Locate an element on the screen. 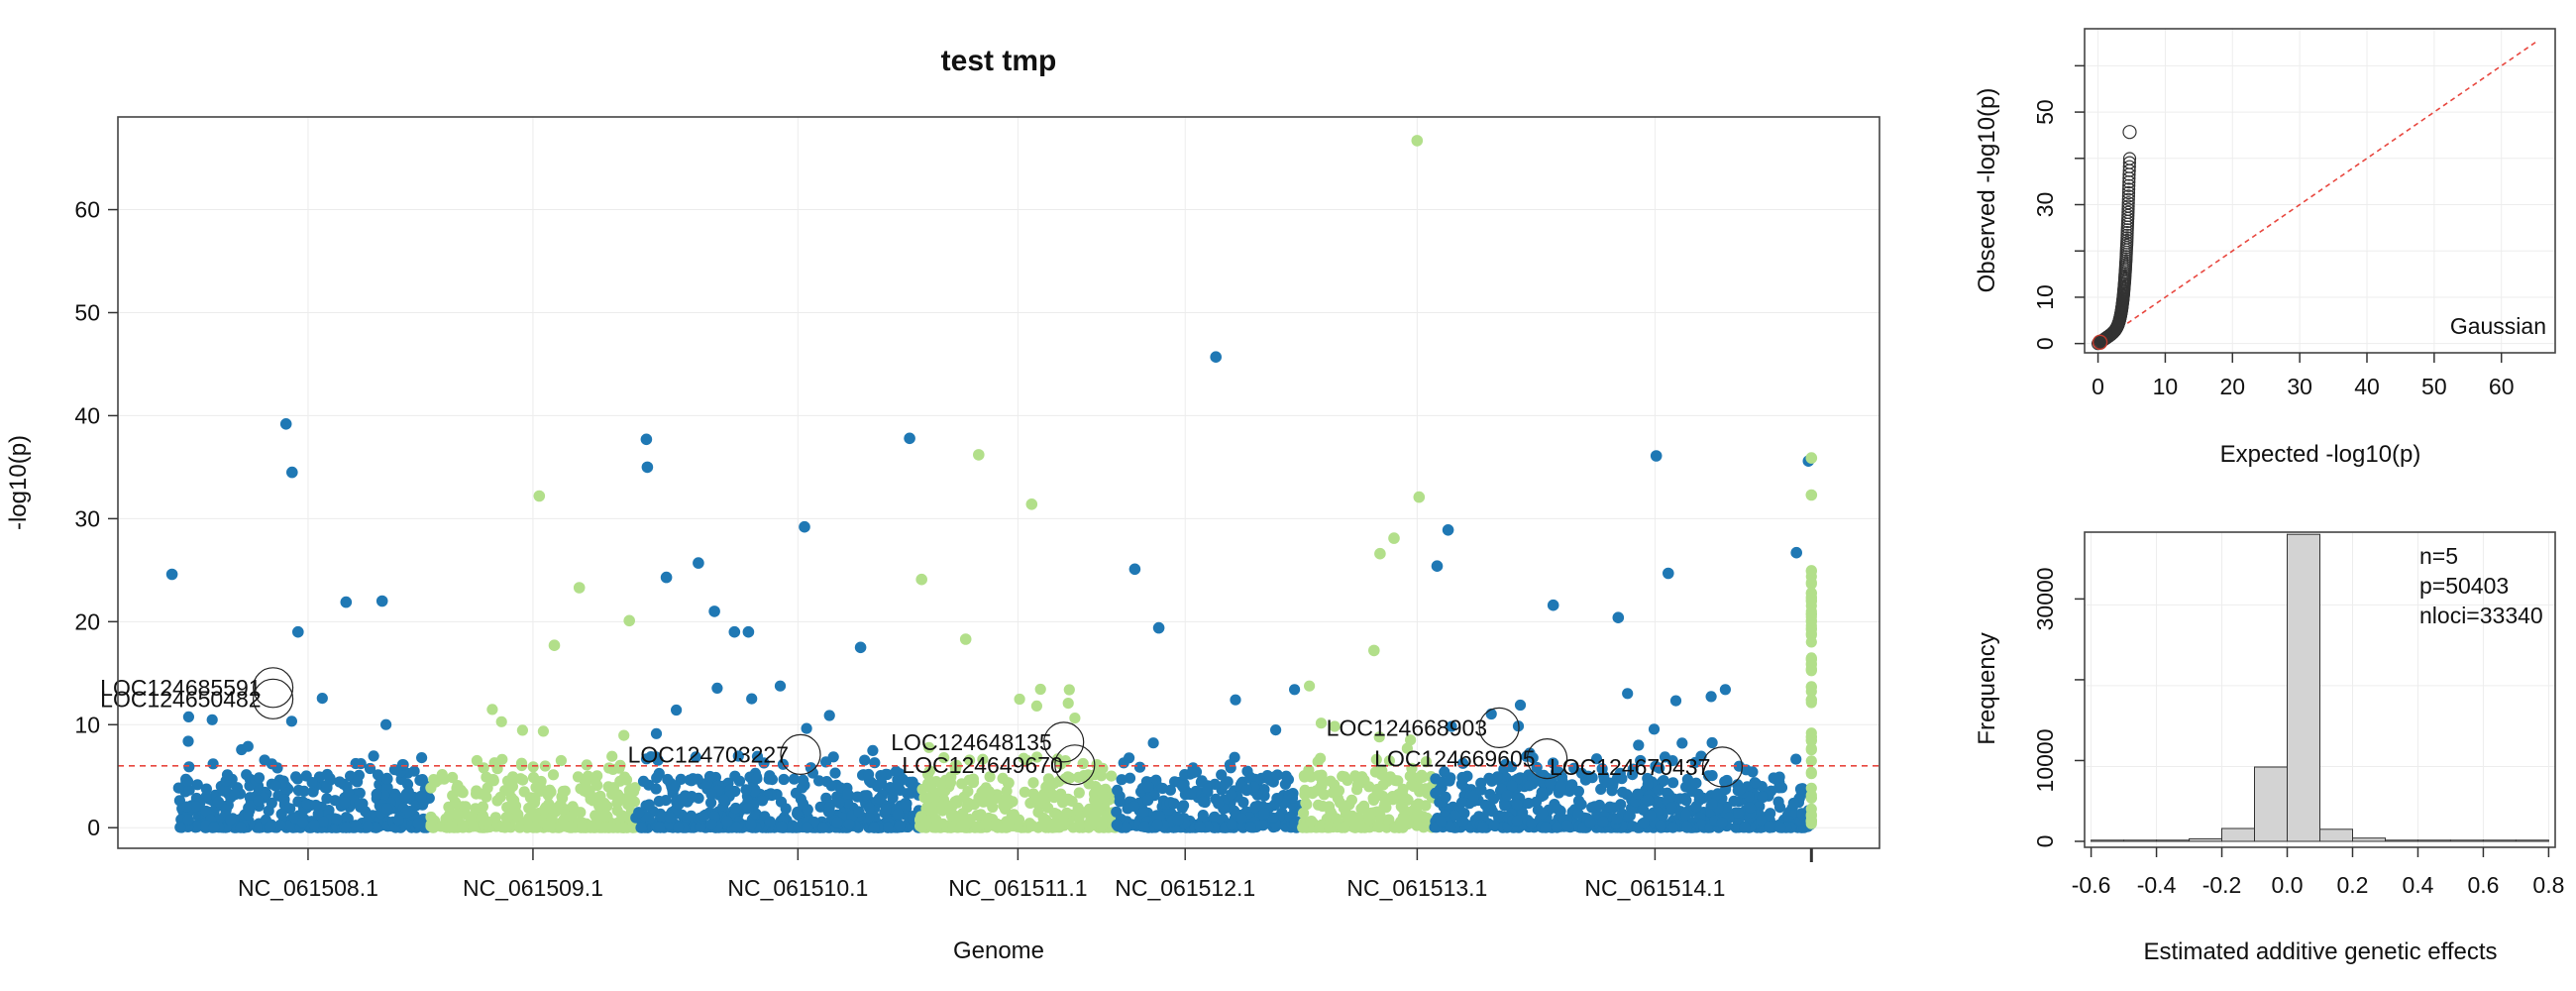 The width and height of the screenshot is (2576, 991). y-tick-label: 0 is located at coordinates (2045, 343).